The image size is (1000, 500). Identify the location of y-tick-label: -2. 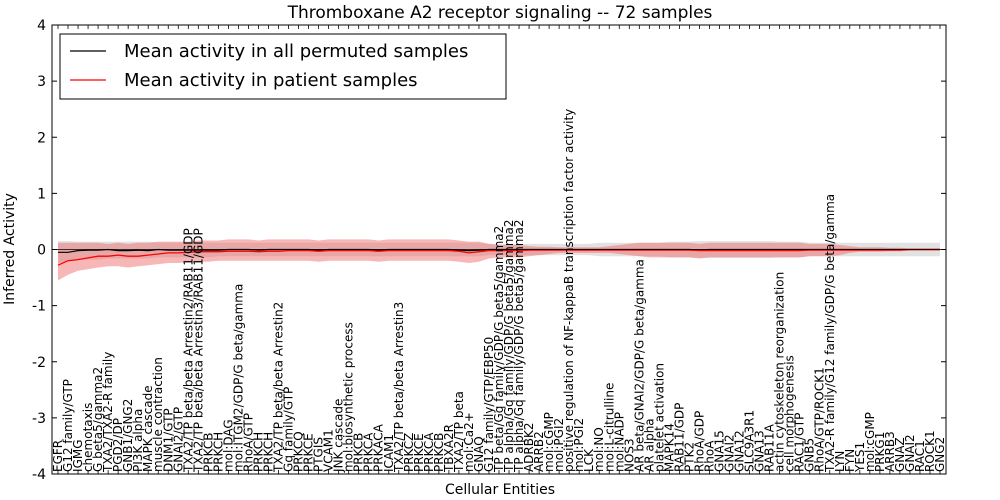
(39, 363).